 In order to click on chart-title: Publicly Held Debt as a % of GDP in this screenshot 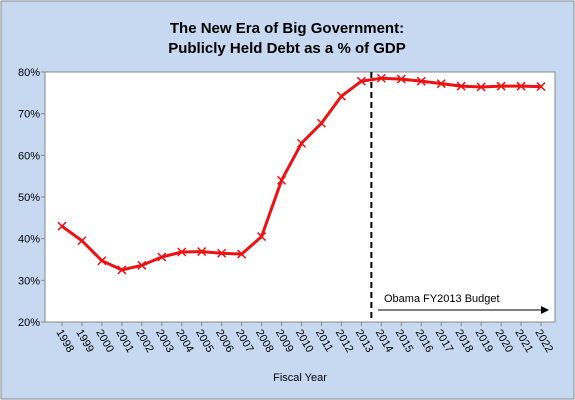, I will do `click(287, 48)`.